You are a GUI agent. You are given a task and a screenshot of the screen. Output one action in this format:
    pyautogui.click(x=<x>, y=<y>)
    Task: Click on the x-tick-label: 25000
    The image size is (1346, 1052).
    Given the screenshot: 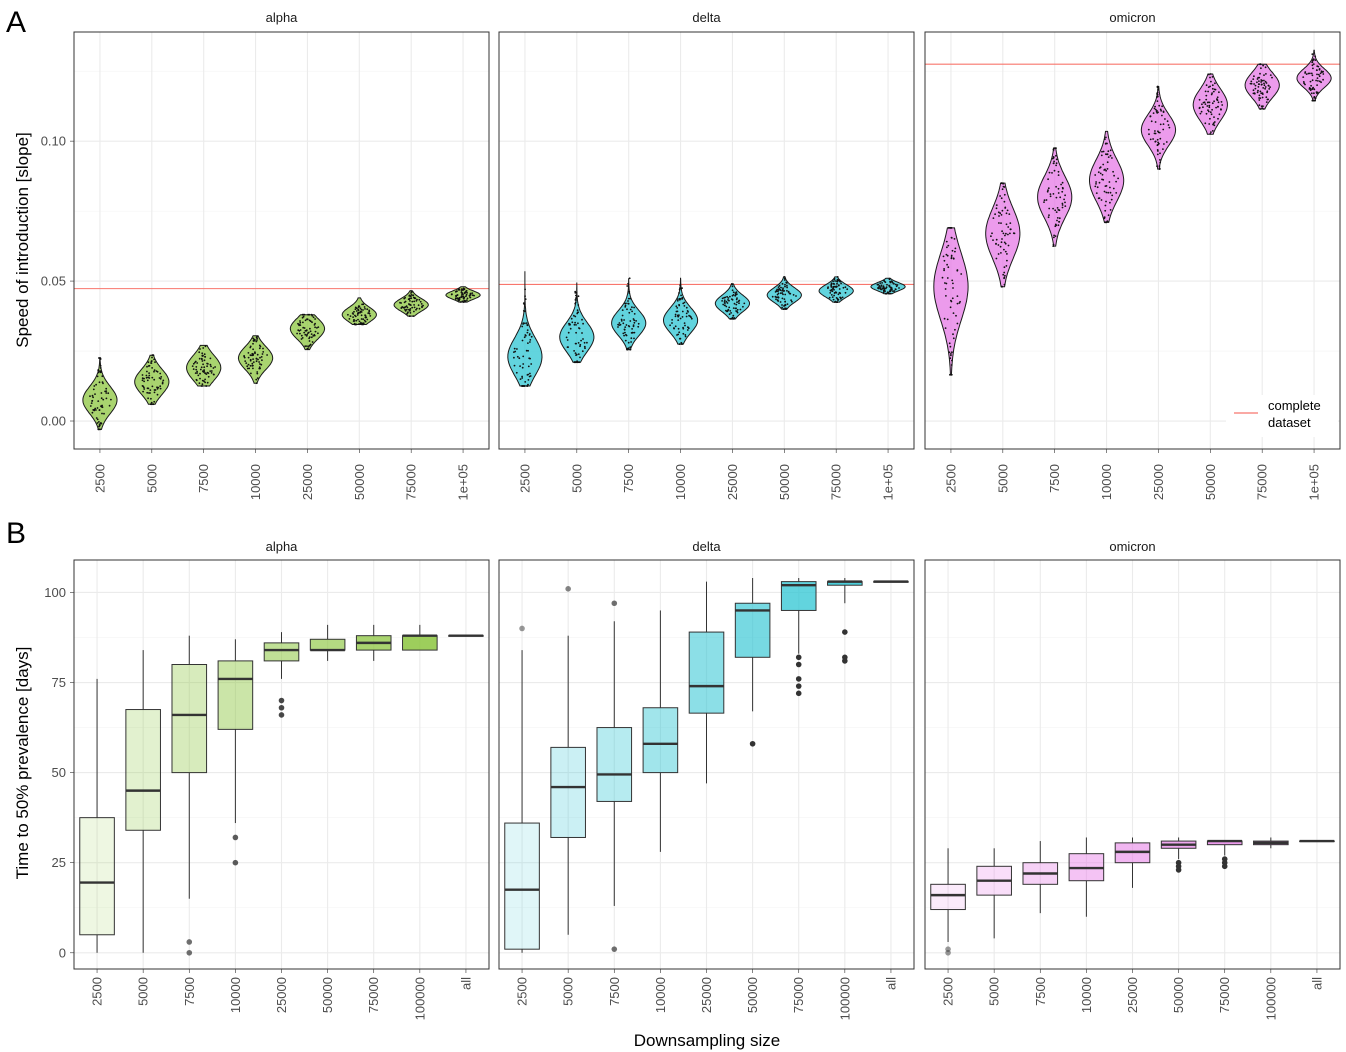 What is the action you would take?
    pyautogui.click(x=706, y=995)
    